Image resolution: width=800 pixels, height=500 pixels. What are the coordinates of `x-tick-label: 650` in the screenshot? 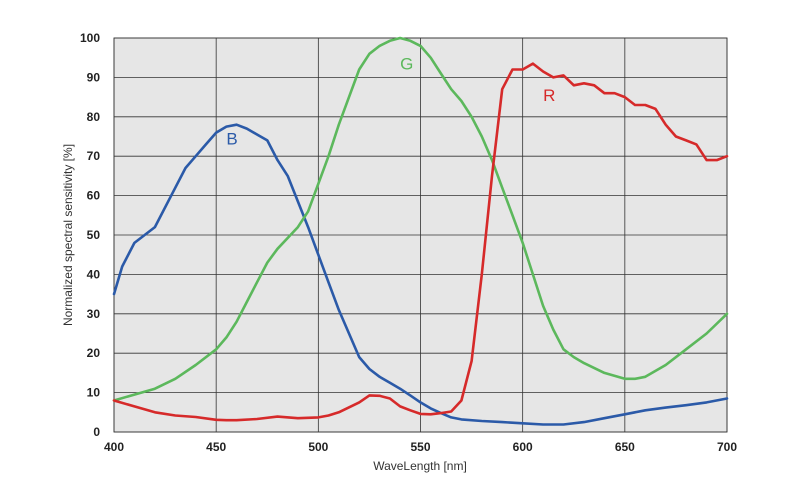 It's located at (625, 447).